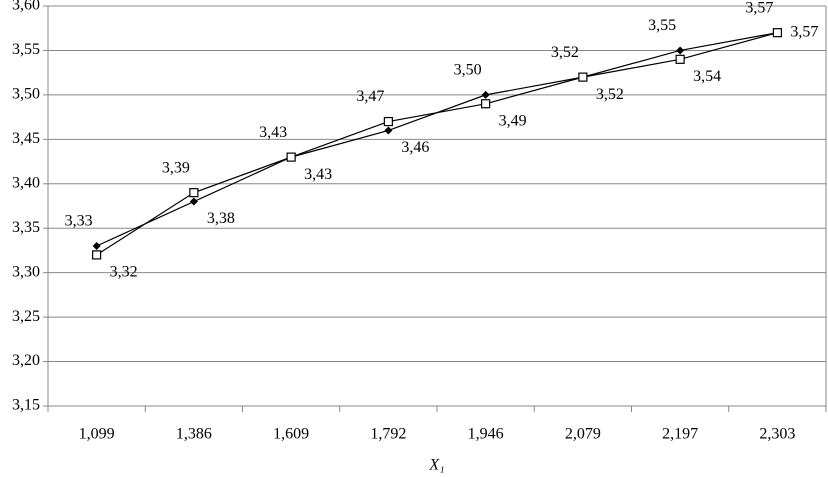  I want to click on data-label: 3,39, so click(176, 167).